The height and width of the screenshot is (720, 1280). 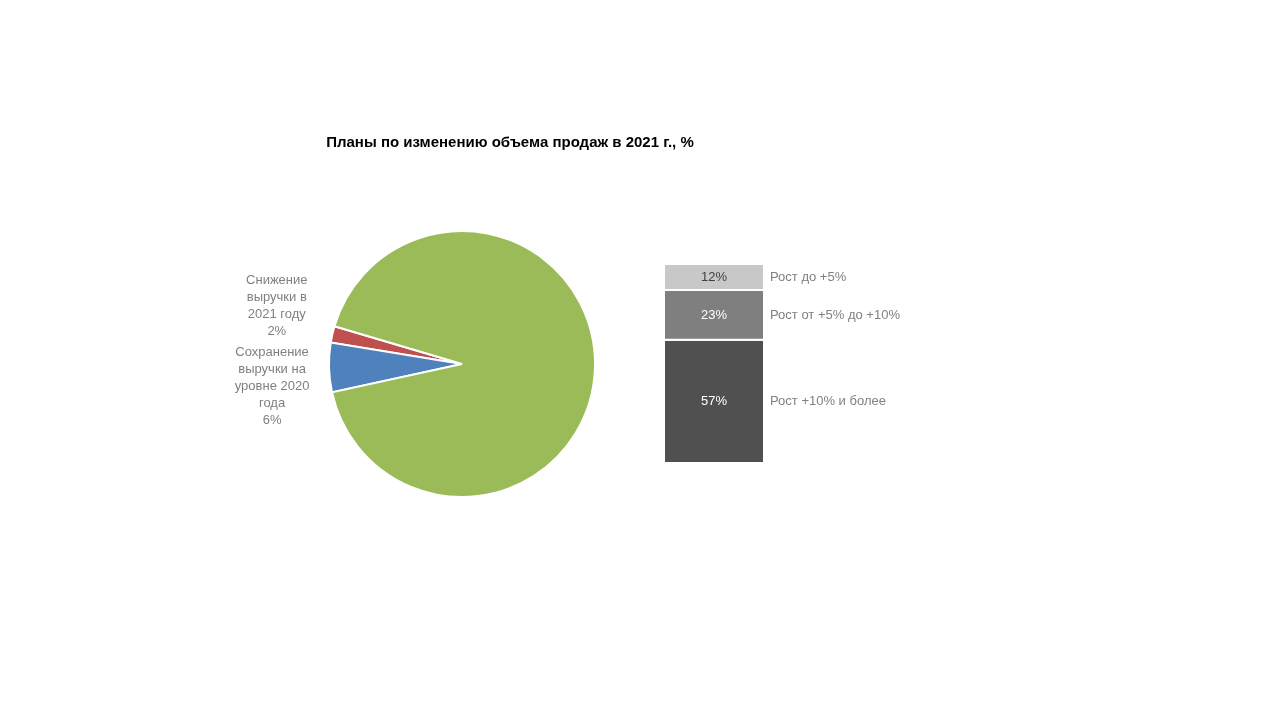 What do you see at coordinates (277, 297) in the screenshot?
I see `slice-label: Снижение выручки в 2021 году` at bounding box center [277, 297].